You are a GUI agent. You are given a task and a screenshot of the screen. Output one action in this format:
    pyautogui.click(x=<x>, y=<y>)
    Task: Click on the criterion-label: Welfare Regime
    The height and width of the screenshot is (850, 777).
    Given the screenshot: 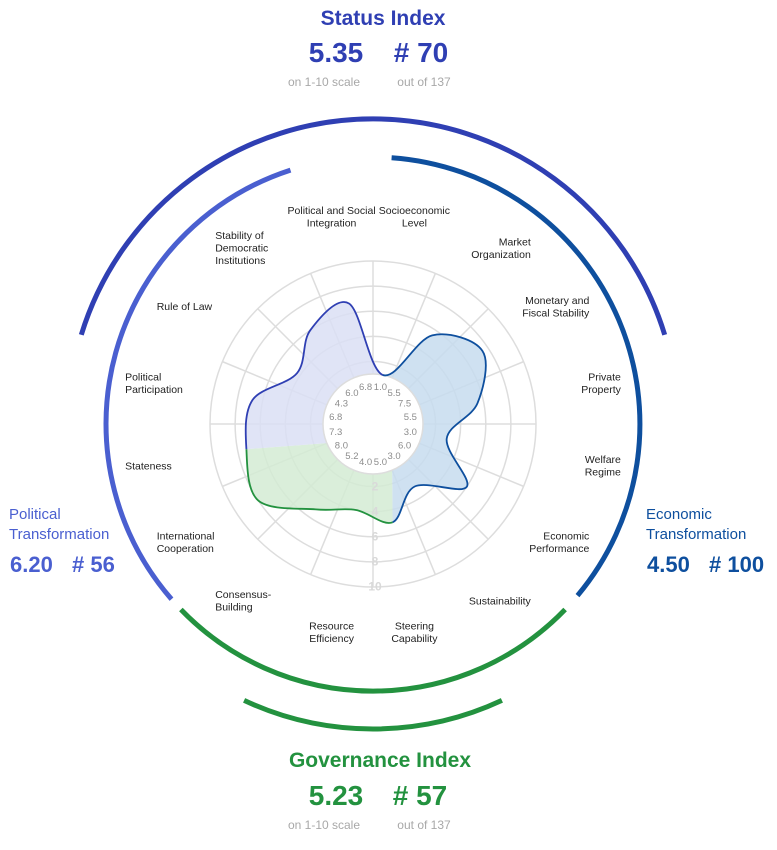 What is the action you would take?
    pyautogui.click(x=603, y=466)
    